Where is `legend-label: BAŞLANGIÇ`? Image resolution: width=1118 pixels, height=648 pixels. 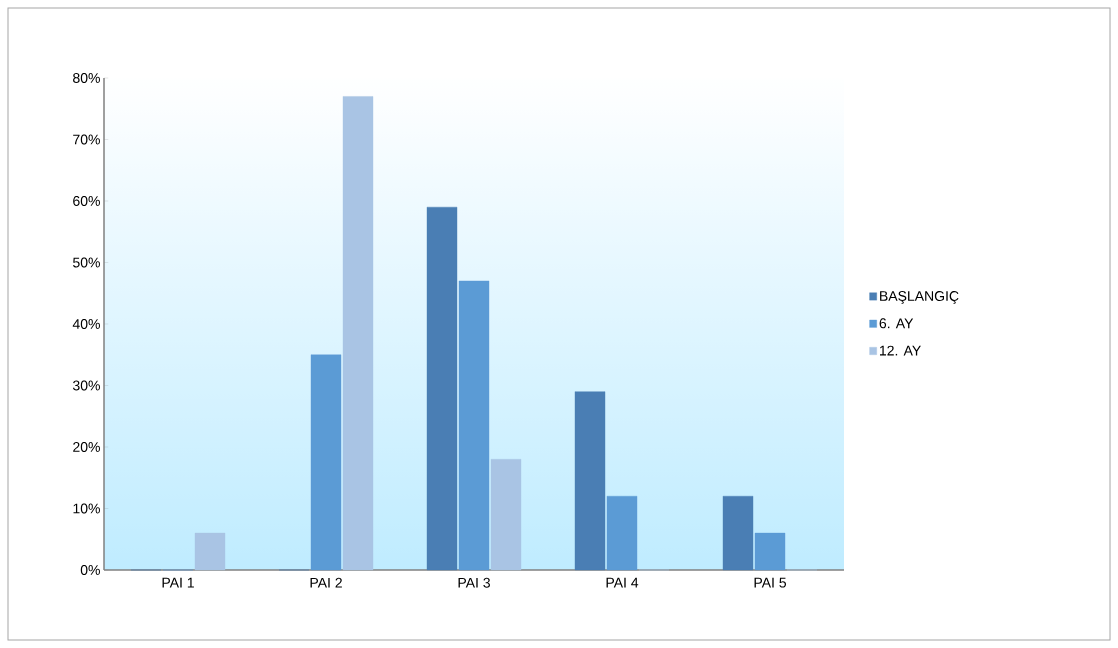 legend-label: BAŞLANGIÇ is located at coordinates (919, 297).